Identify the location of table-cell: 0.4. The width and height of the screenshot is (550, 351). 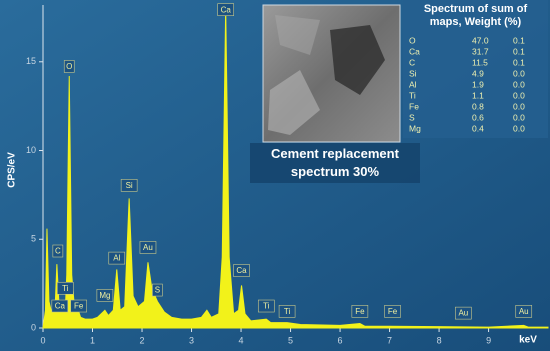
(478, 128).